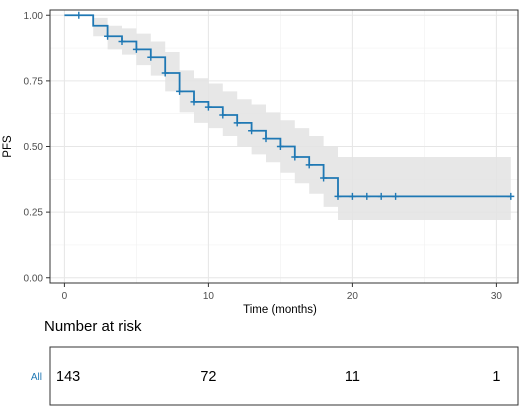 This screenshot has height=408, width=520. What do you see at coordinates (209, 296) in the screenshot?
I see `x-tick-label: 10` at bounding box center [209, 296].